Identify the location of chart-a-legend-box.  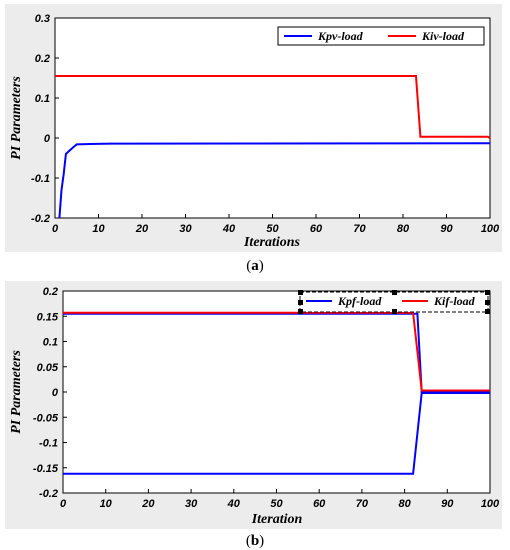
(381, 36).